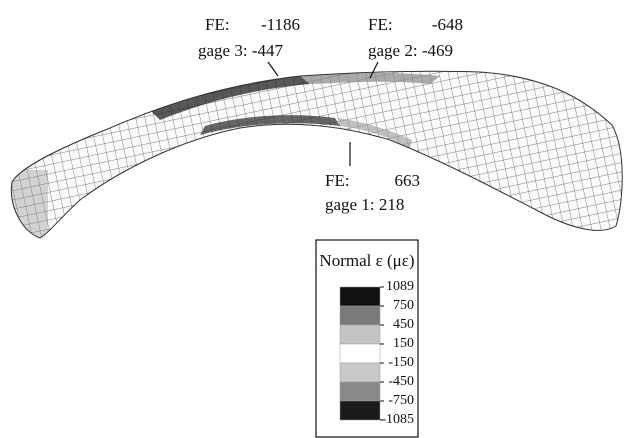 This screenshot has height=438, width=630. What do you see at coordinates (366, 260) in the screenshot?
I see `legend-title: Normal ε (με)` at bounding box center [366, 260].